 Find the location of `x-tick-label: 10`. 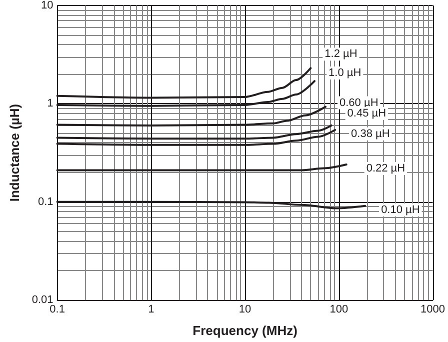

x-tick-label: 10 is located at coordinates (245, 310).